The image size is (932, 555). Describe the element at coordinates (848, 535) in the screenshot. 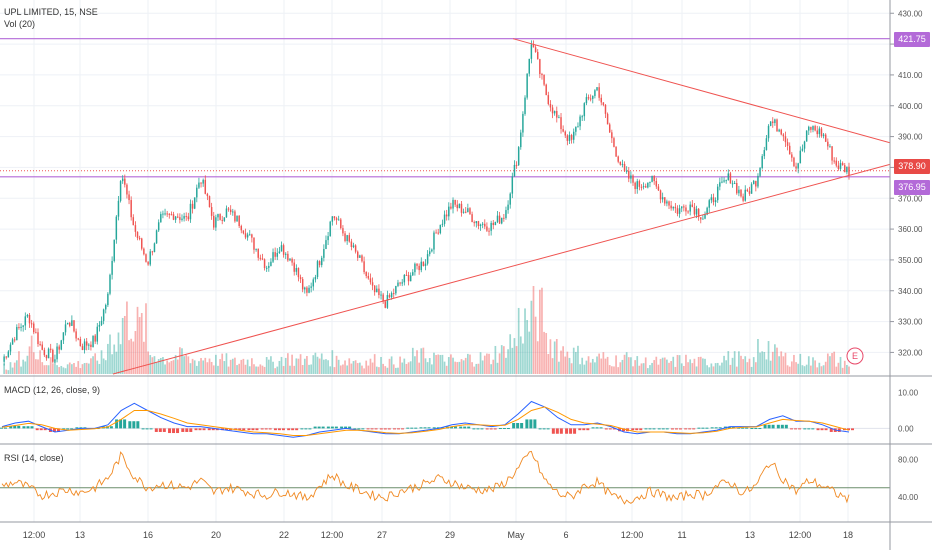

I see `time-tick-label: 18` at that location.